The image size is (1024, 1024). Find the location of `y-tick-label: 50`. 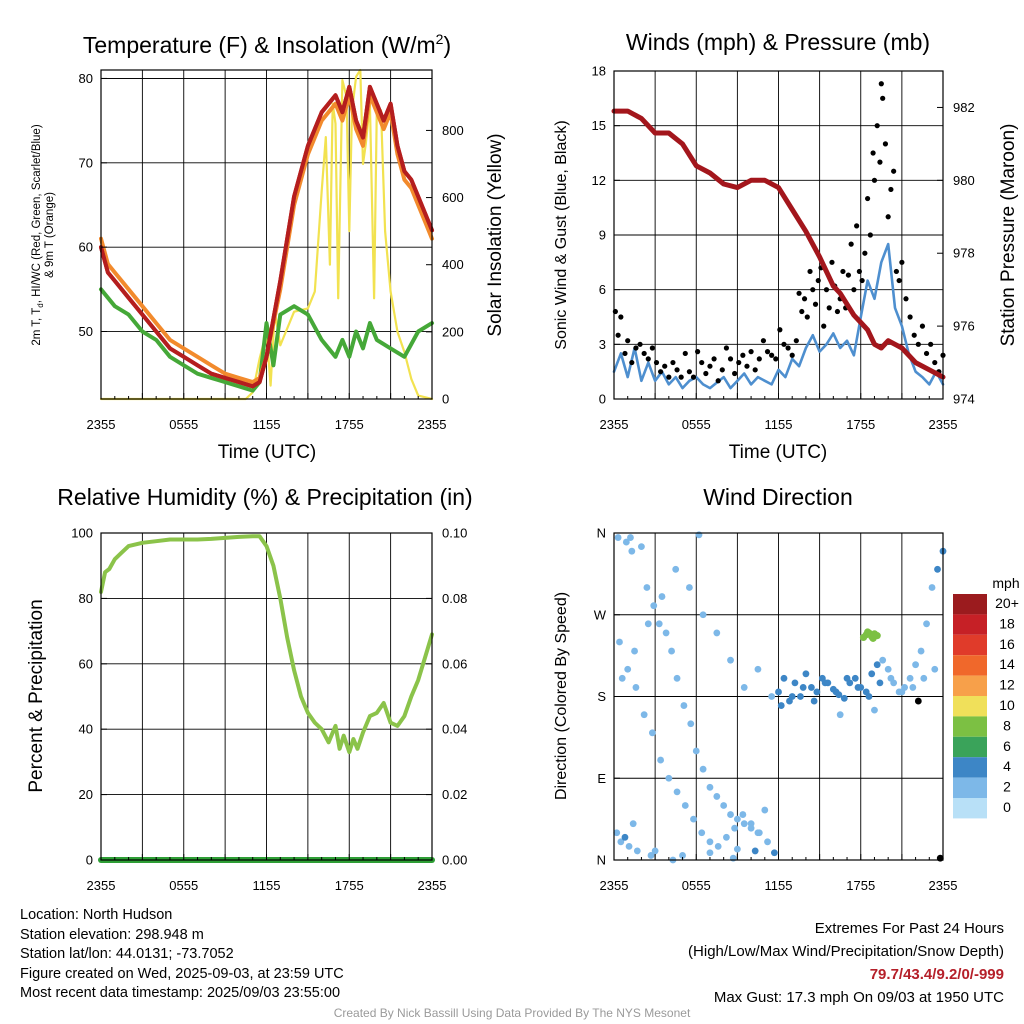

y-tick-label: 50 is located at coordinates (86, 331).